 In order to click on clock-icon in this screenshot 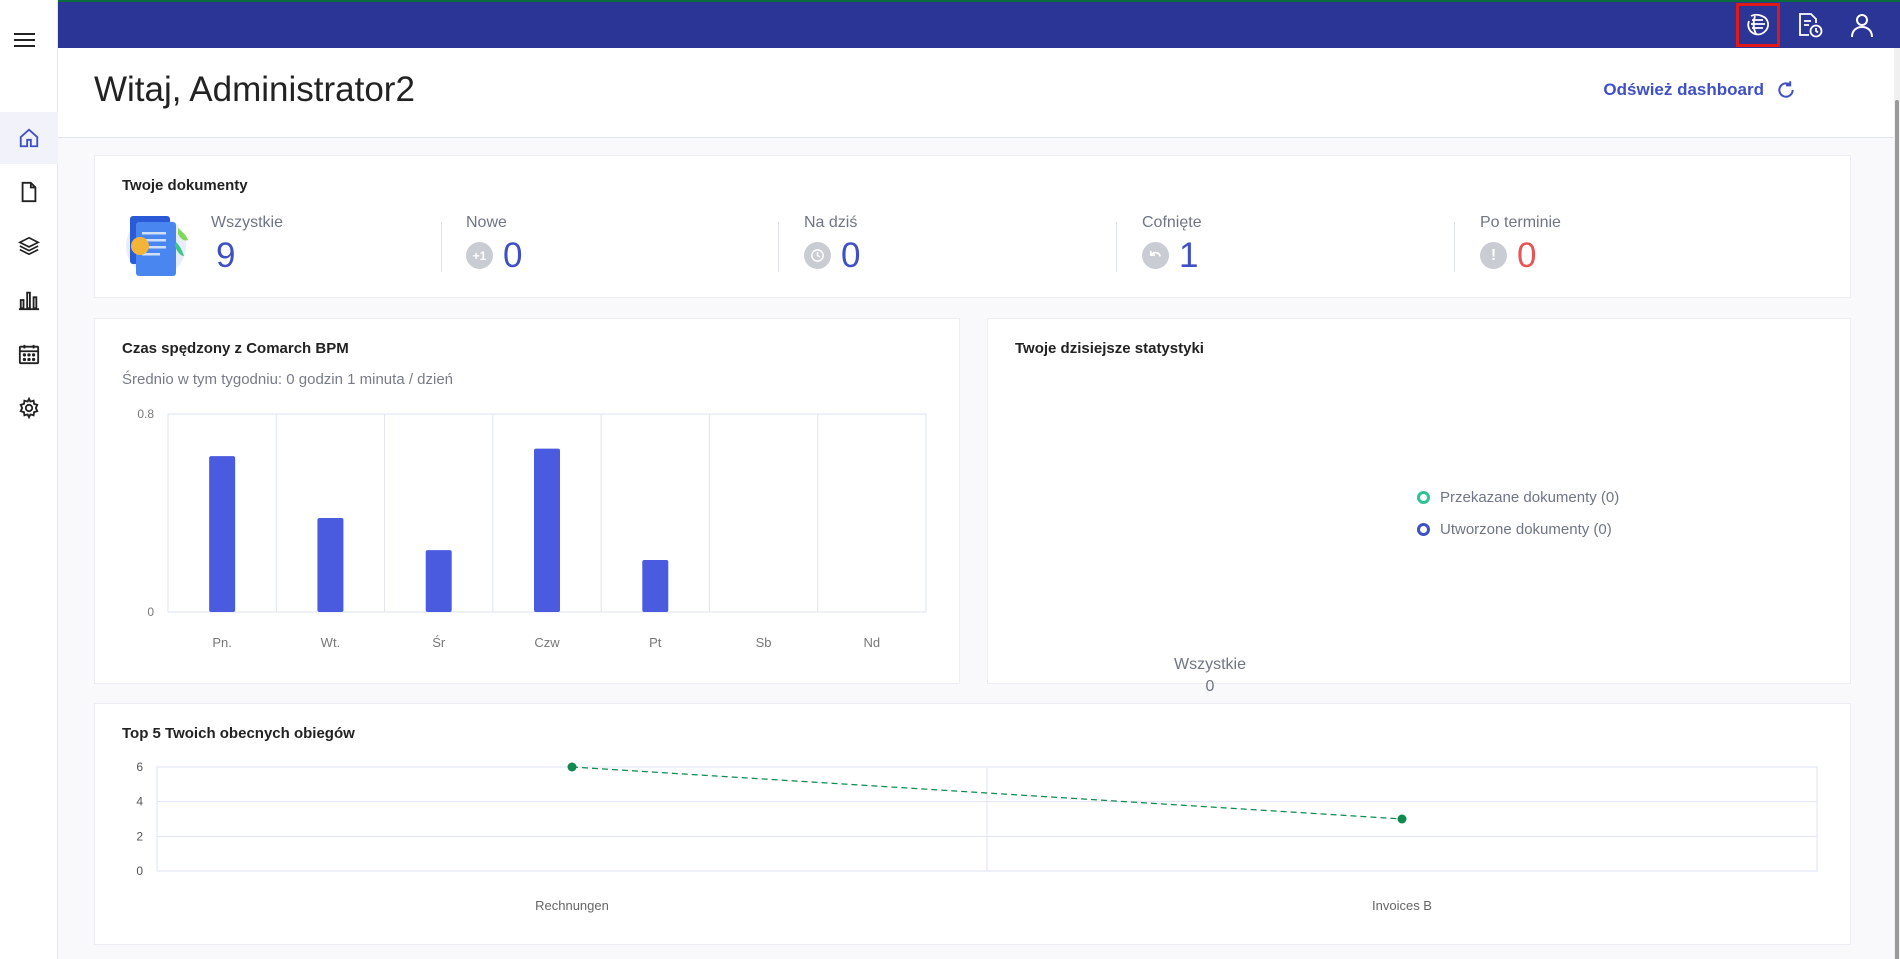, I will do `click(817, 255)`.